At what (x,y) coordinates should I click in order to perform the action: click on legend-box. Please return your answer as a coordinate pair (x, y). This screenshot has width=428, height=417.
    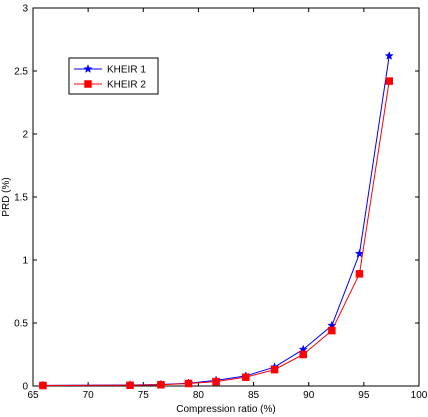
    Looking at the image, I should click on (113, 76).